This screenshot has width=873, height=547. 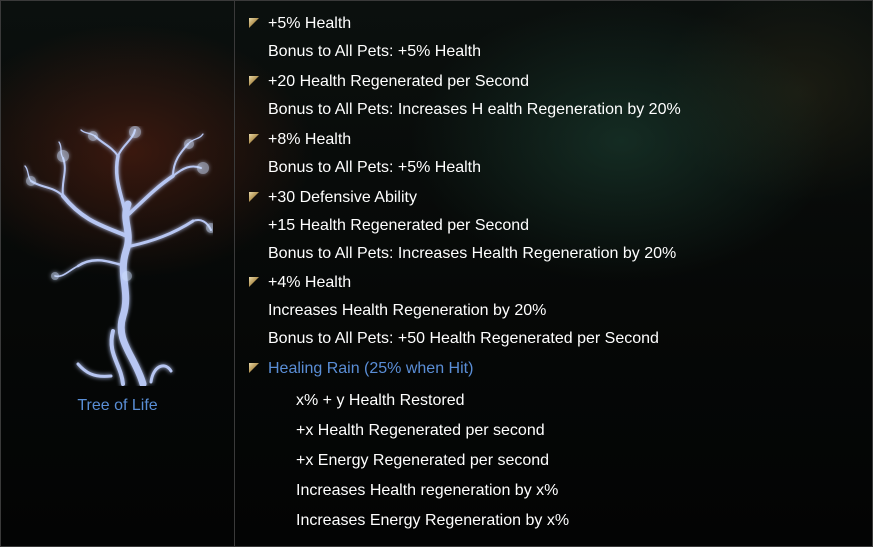 I want to click on skill-effect: Increases Health regeneration by x%, so click(x=427, y=490).